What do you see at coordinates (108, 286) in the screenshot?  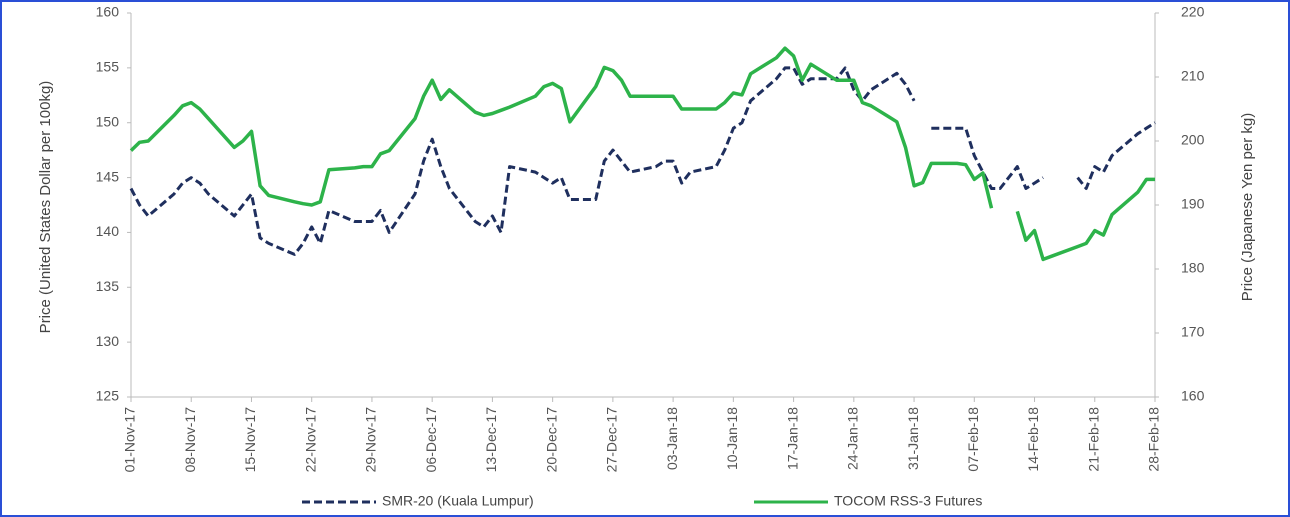 I see `y-tick-label: 135` at bounding box center [108, 286].